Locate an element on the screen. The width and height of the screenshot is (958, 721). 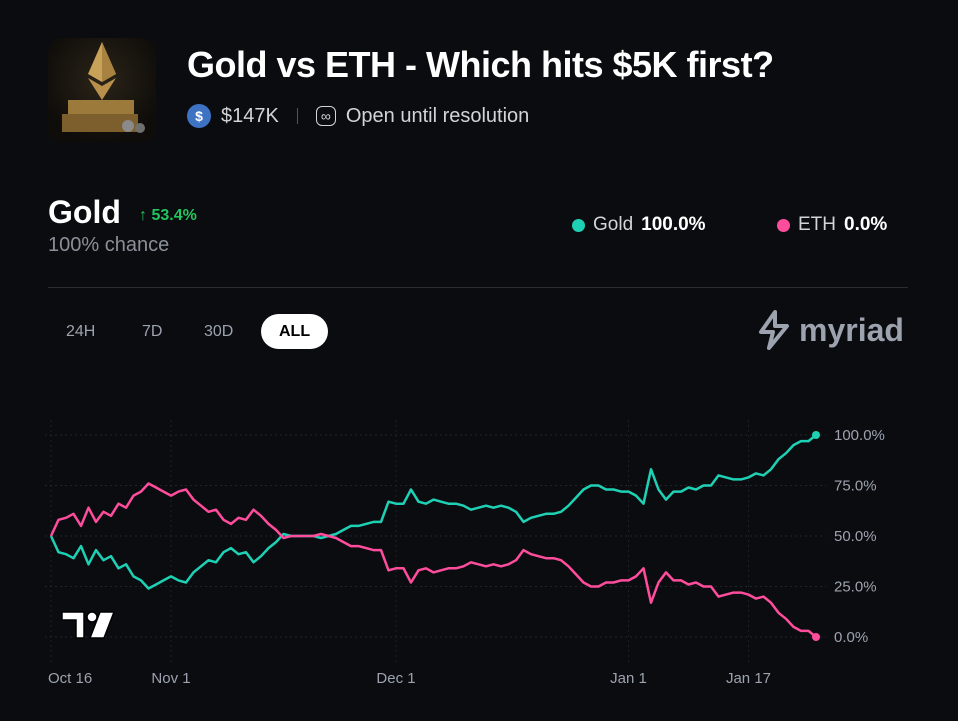
market-status: Open until resolution is located at coordinates (437, 115).